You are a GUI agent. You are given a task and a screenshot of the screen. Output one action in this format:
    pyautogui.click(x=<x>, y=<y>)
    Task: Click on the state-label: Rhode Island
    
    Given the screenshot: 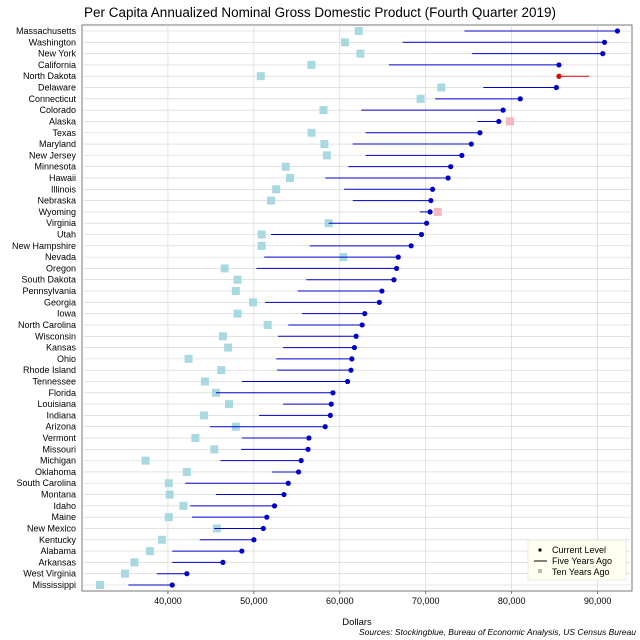 What is the action you would take?
    pyautogui.click(x=49, y=370)
    